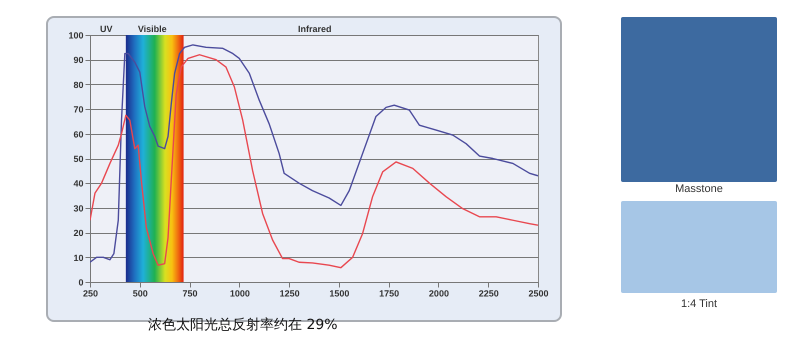 Image resolution: width=811 pixels, height=343 pixels. What do you see at coordinates (78, 183) in the screenshot?
I see `y-tick-label: 40` at bounding box center [78, 183].